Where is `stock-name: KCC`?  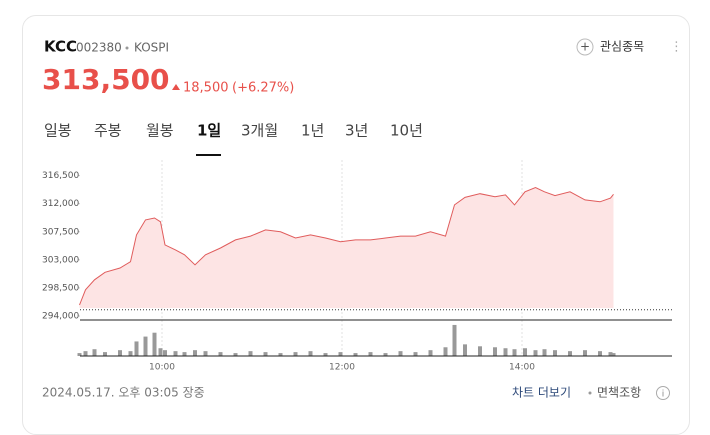
stock-name: KCC is located at coordinates (60, 47).